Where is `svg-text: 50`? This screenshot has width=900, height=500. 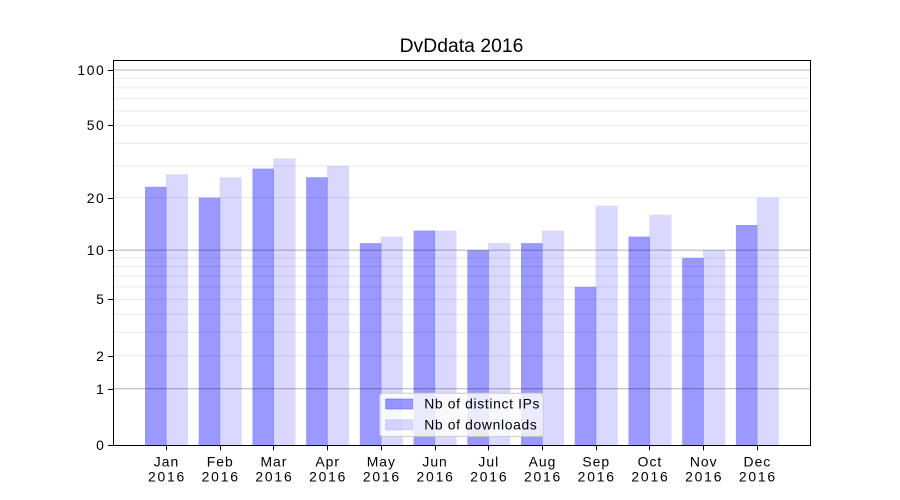
svg-text: 50 is located at coordinates (96, 125).